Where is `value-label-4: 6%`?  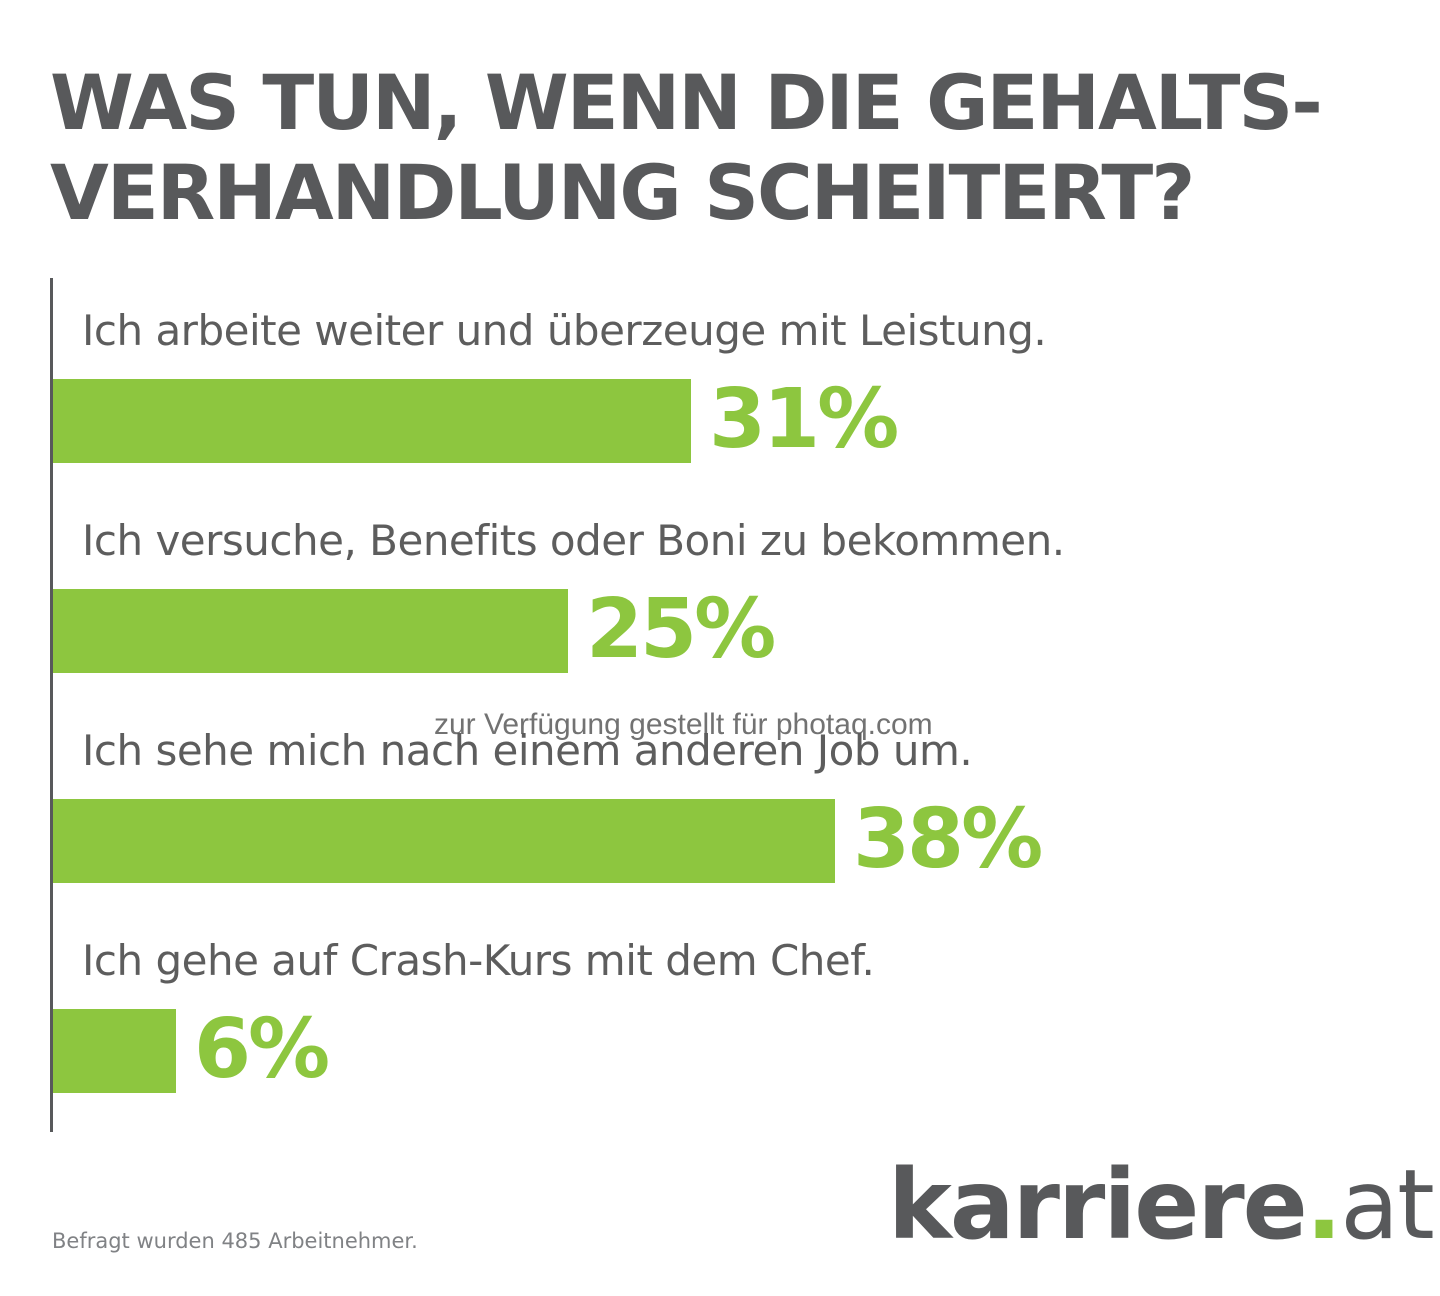
value-label-4: 6% is located at coordinates (262, 1049).